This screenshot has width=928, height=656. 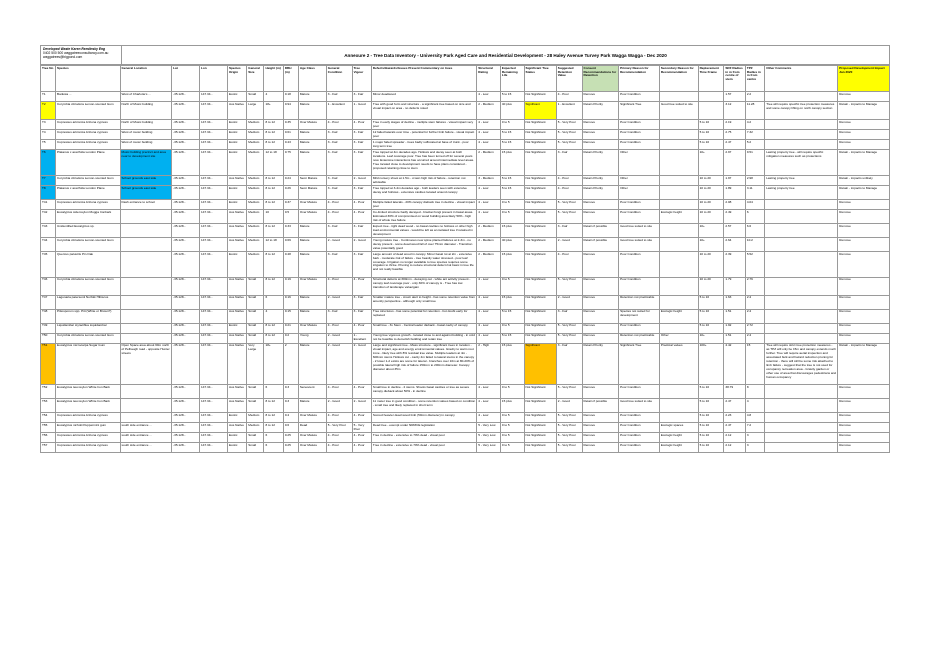 I want to click on cell-srz: 2.57, so click(x=734, y=231).